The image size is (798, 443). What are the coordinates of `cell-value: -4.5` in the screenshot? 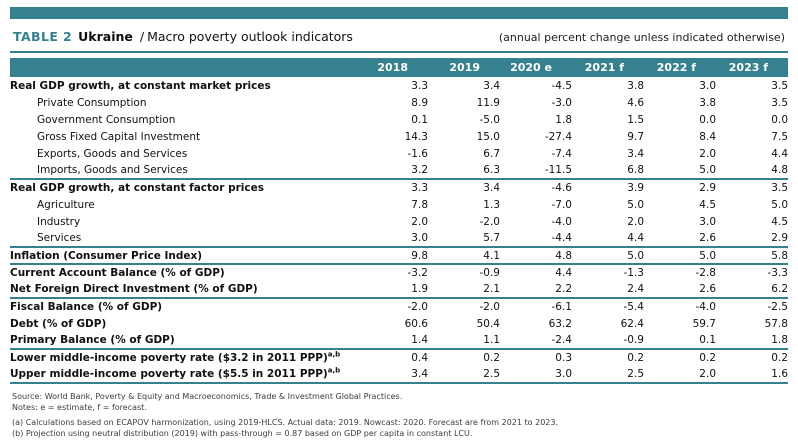 It's located at (562, 85).